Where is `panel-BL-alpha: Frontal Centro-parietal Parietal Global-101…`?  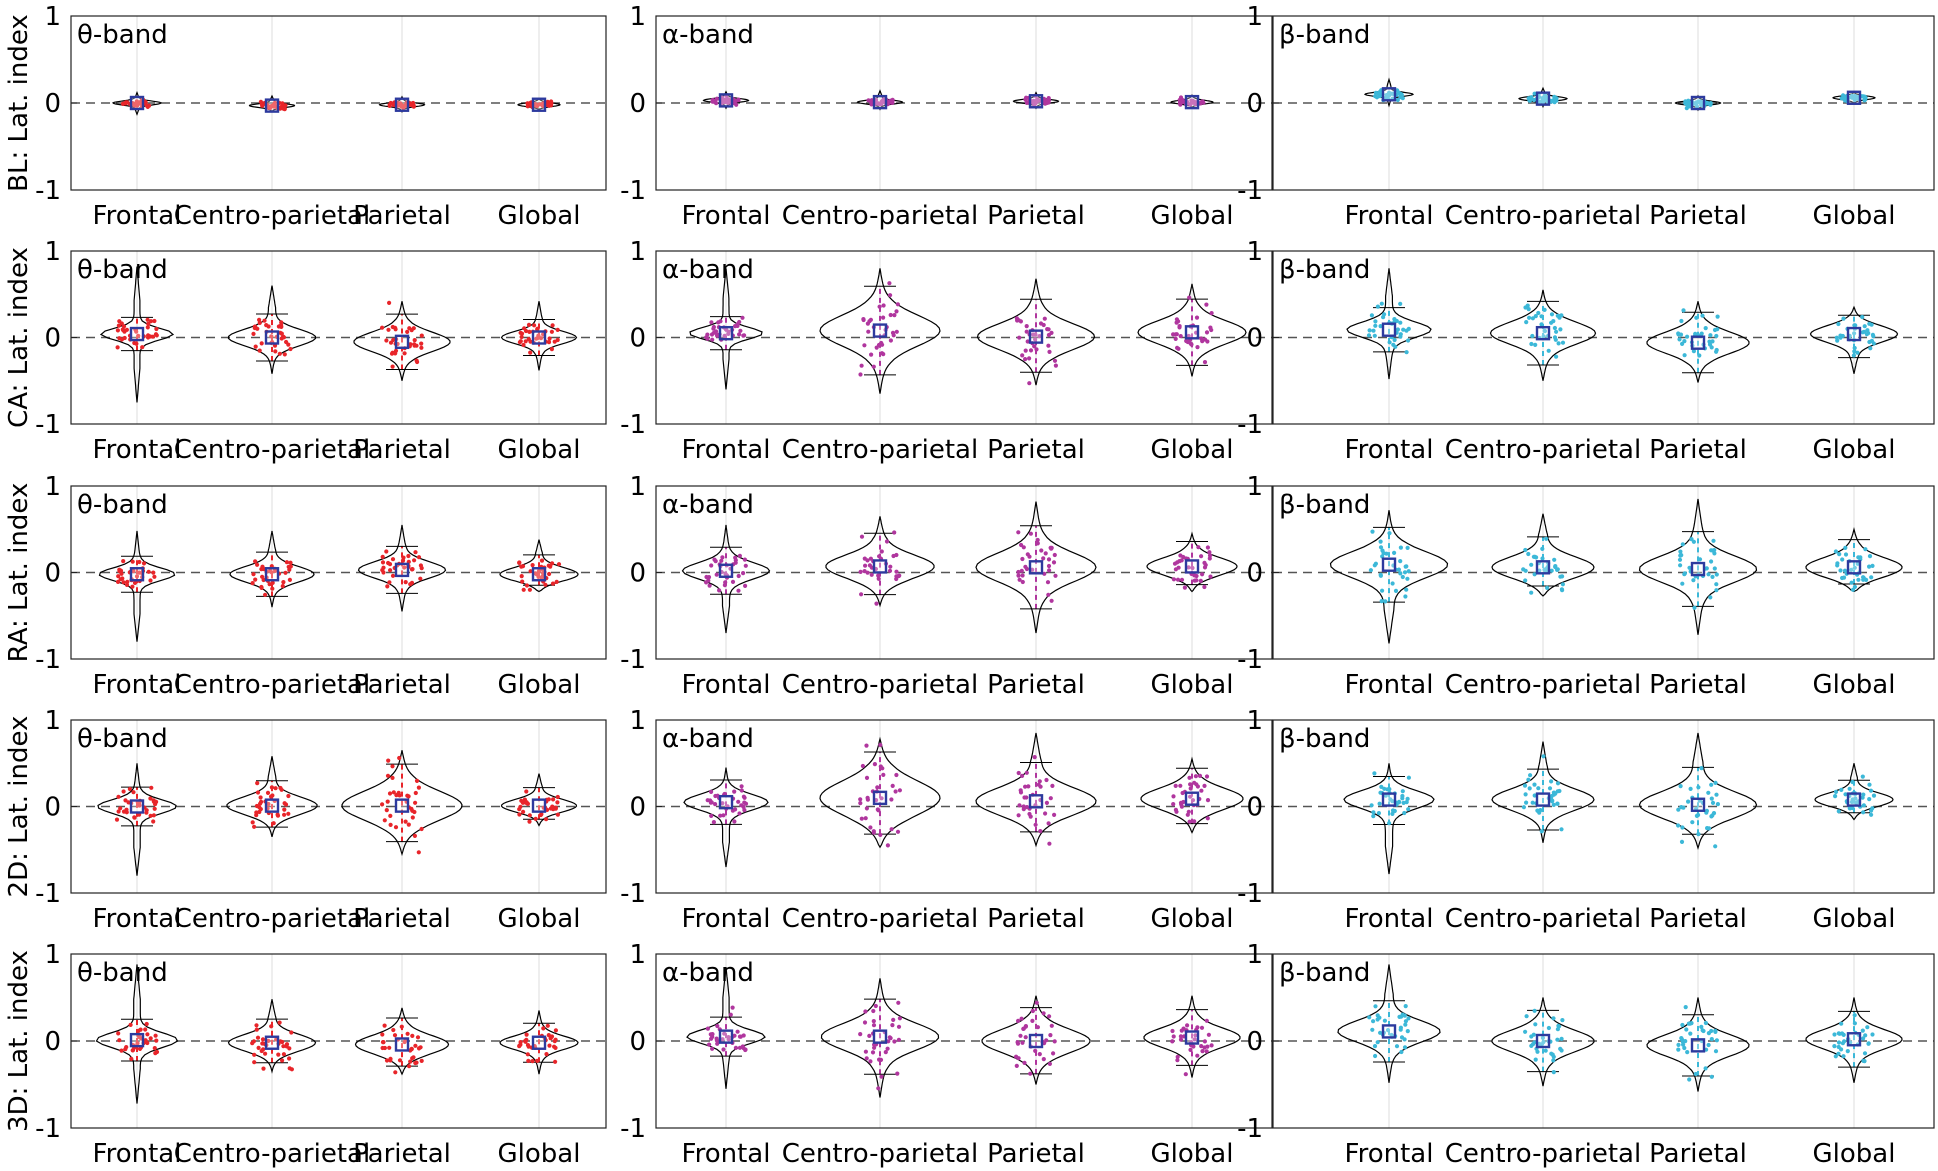 panel-BL-alpha: Frontal Centro-parietal Parietal Global-101… is located at coordinates (946, 116).